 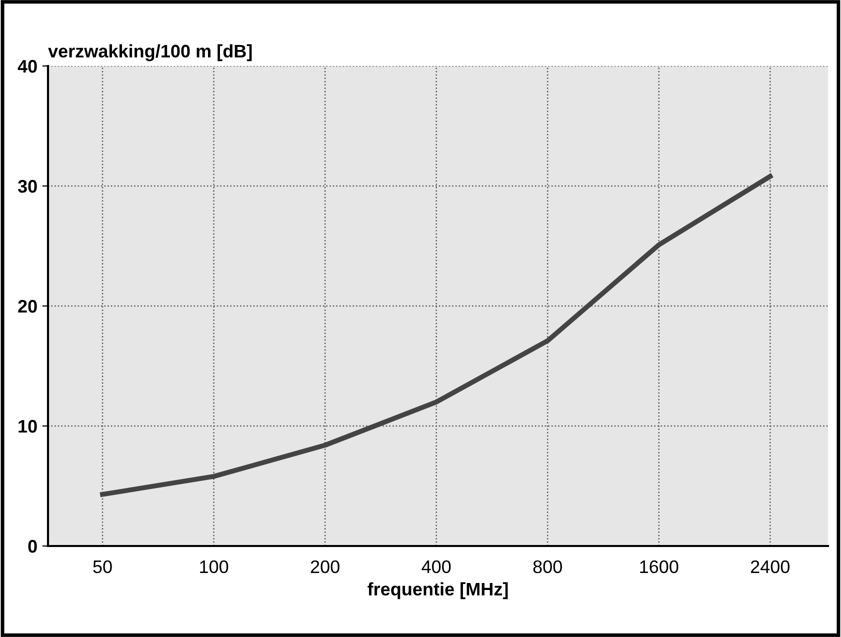 I want to click on y-tick-label: 10, so click(x=27, y=426).